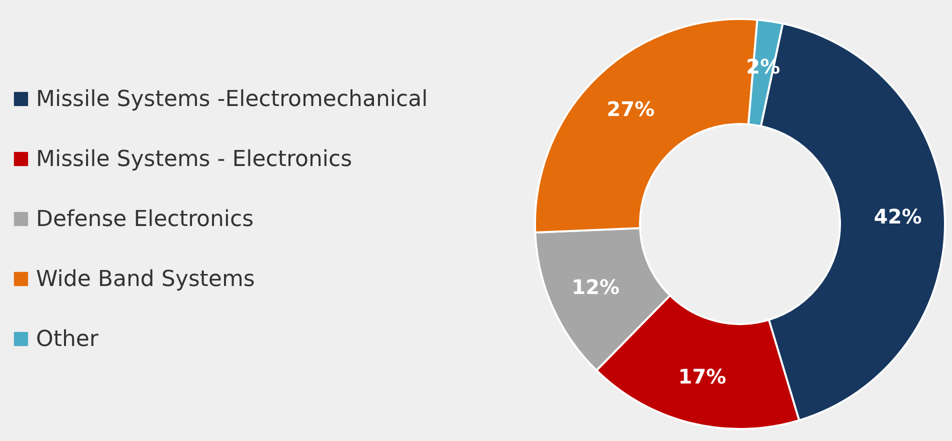 This screenshot has width=952, height=441. What do you see at coordinates (194, 159) in the screenshot?
I see `legend-label: Missile Systems - Electronics` at bounding box center [194, 159].